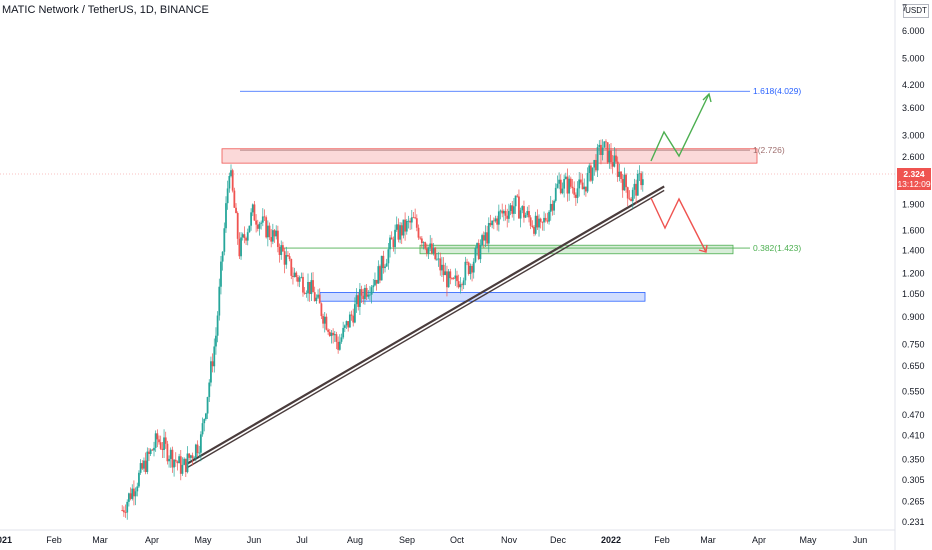  I want to click on time-tick-label: Nov, so click(509, 540).